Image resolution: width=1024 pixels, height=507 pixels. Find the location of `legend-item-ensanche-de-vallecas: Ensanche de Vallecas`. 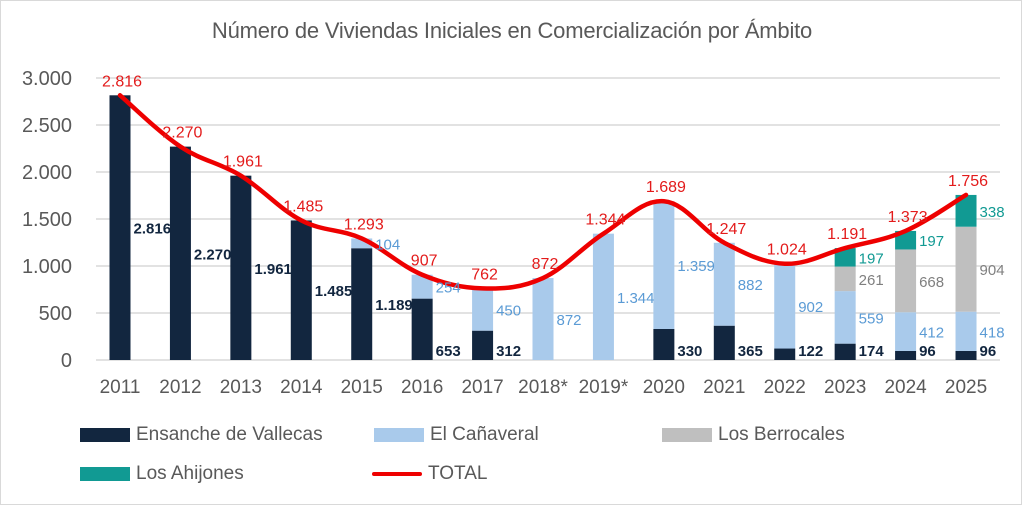

legend-item-ensanche-de-vallecas: Ensanche de Vallecas is located at coordinates (201, 435).